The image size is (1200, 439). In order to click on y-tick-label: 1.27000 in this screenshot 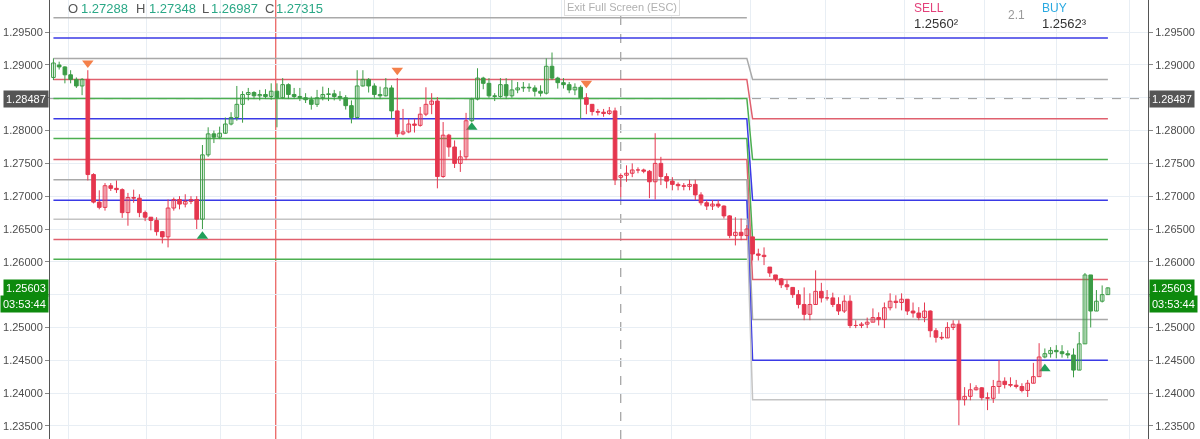, I will do `click(23, 196)`.